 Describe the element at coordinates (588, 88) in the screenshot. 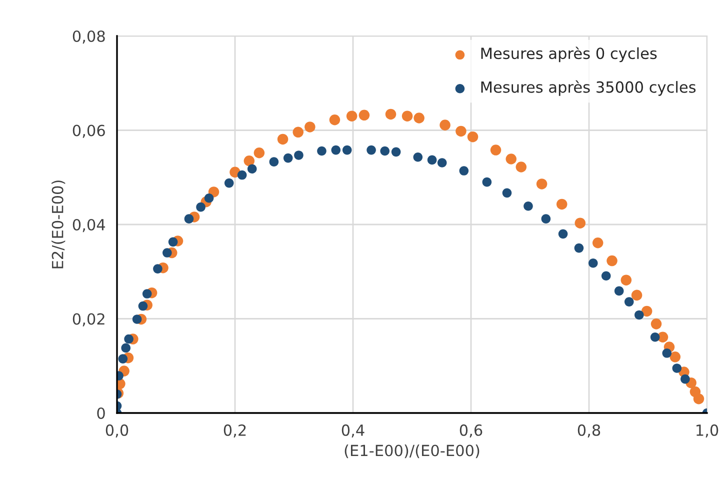

I see `legend-label: Mesures après 35000 cycles` at that location.